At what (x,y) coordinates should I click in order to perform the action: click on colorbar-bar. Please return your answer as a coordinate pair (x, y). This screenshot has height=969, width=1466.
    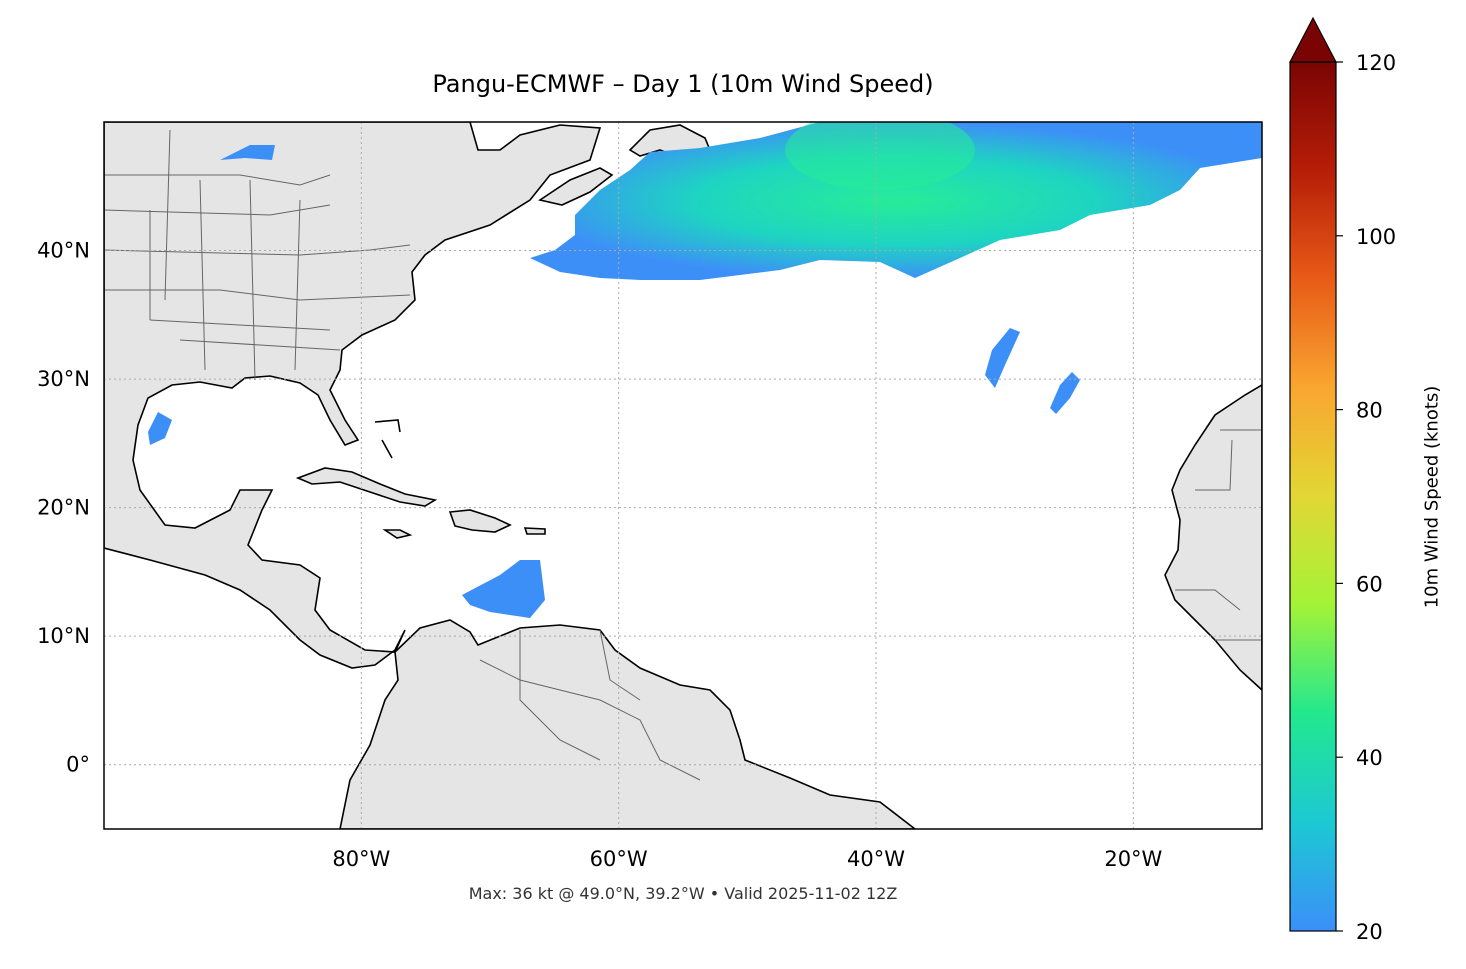
    Looking at the image, I should click on (1313, 496).